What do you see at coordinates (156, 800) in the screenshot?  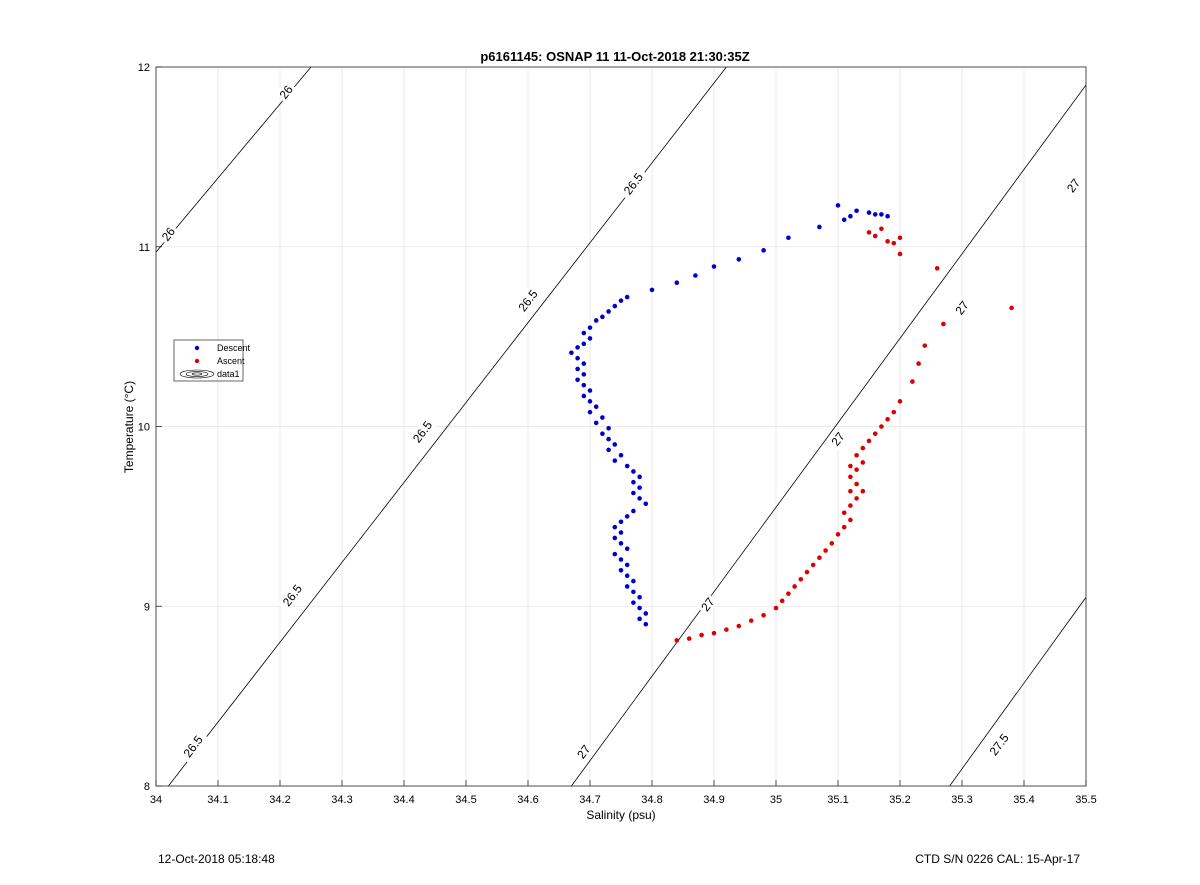 I see `x-tick-label: 34` at bounding box center [156, 800].